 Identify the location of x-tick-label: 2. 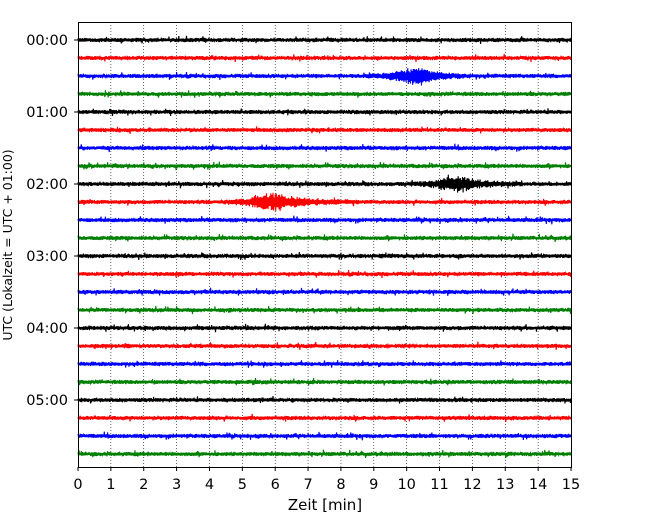
(143, 485).